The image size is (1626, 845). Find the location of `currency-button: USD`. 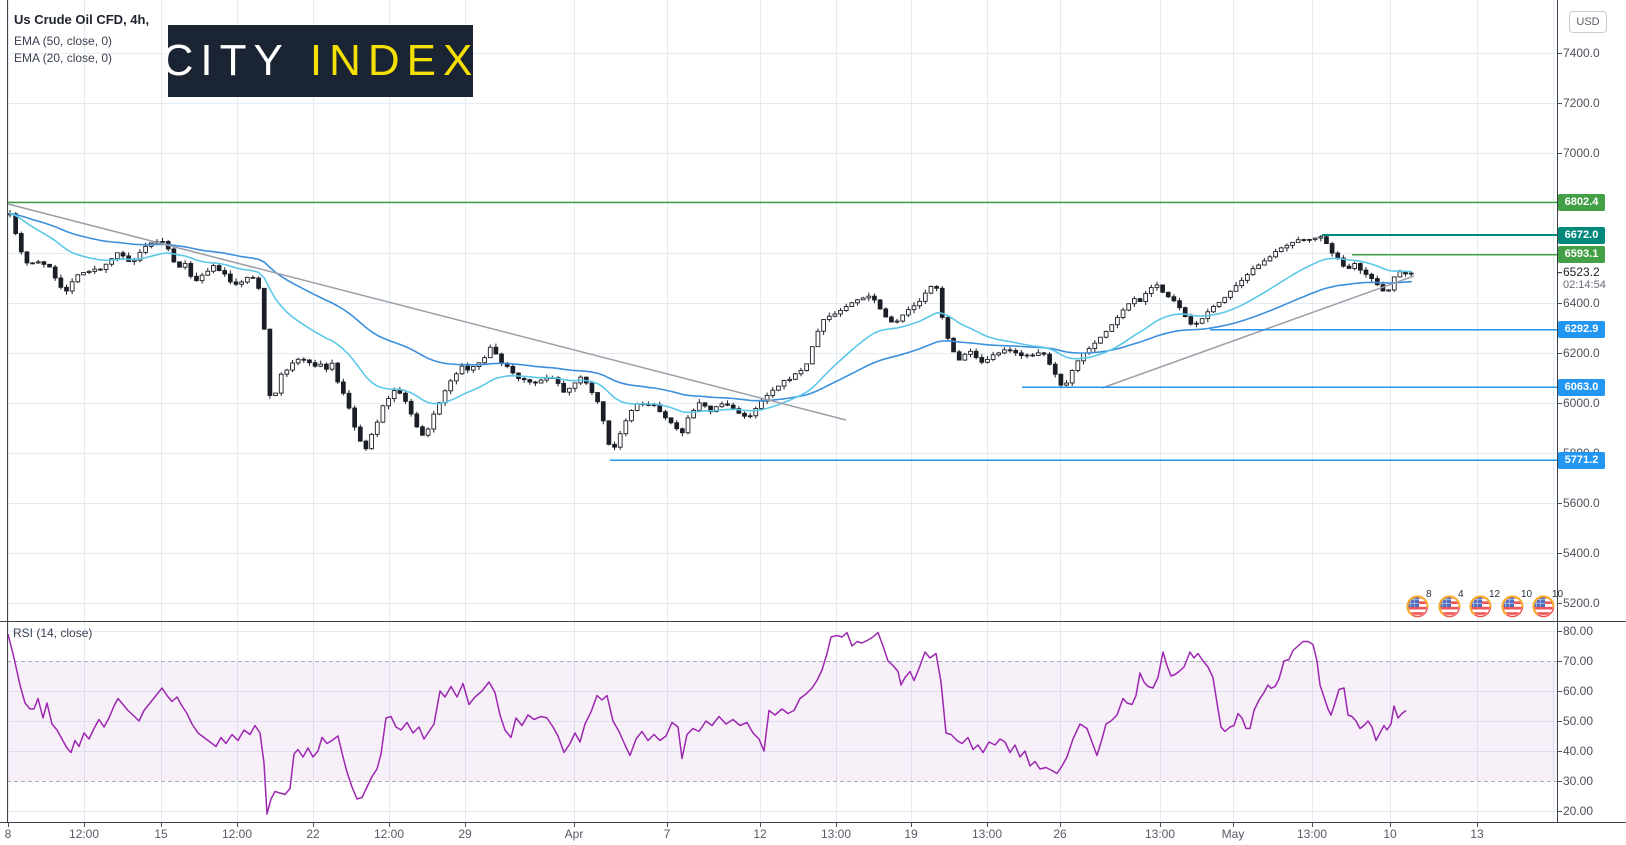

currency-button: USD is located at coordinates (1588, 22).